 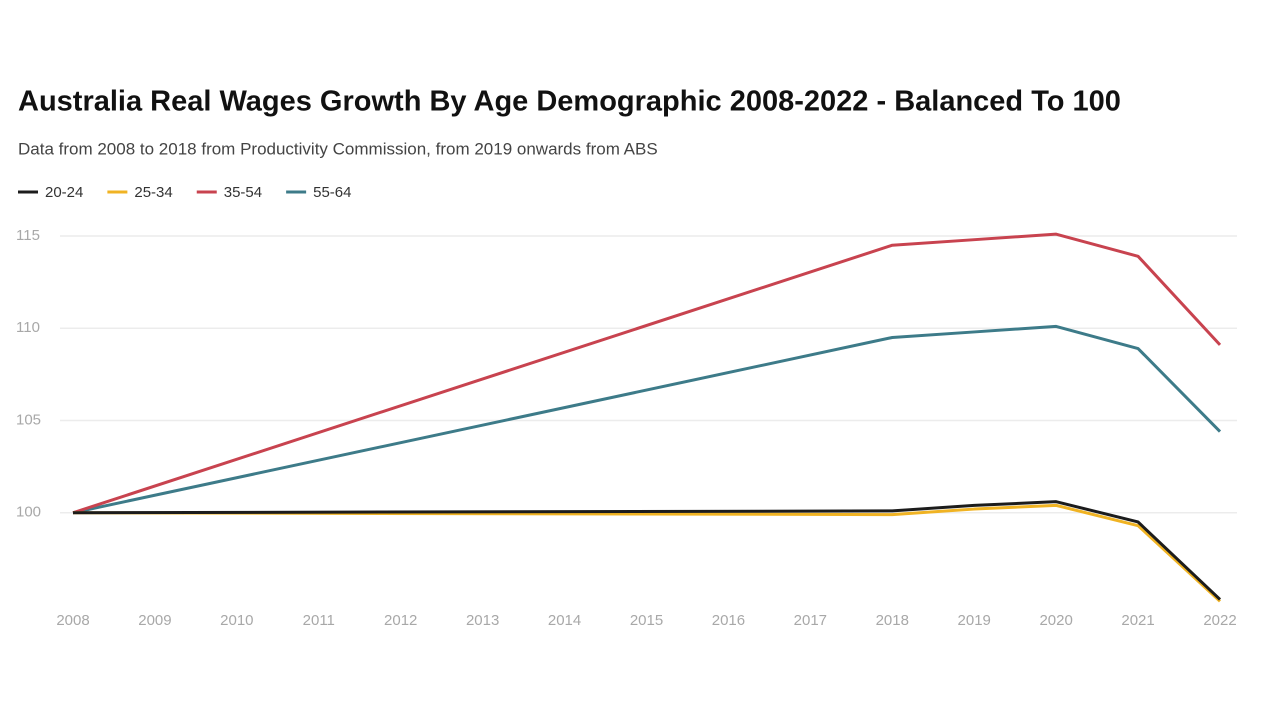 I want to click on x-tick-label: 2019, so click(x=974, y=620).